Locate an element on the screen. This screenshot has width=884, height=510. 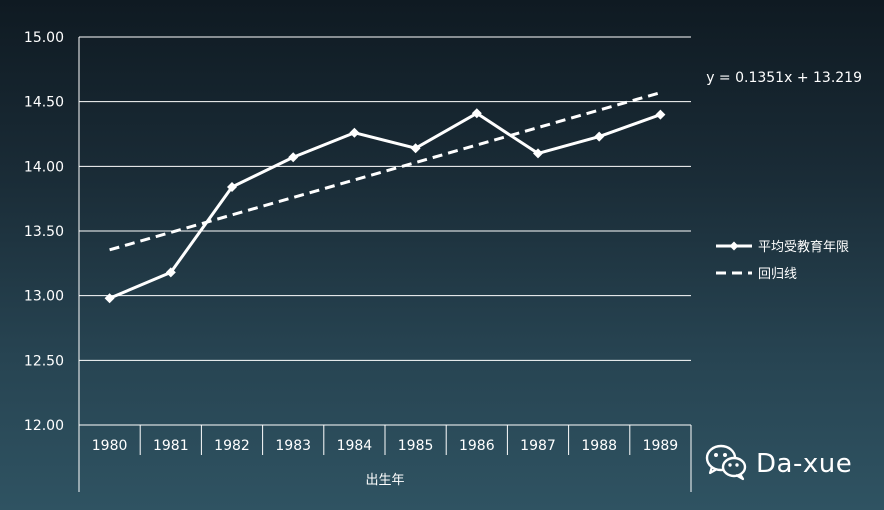
x-tick-label: 1988 is located at coordinates (599, 446).